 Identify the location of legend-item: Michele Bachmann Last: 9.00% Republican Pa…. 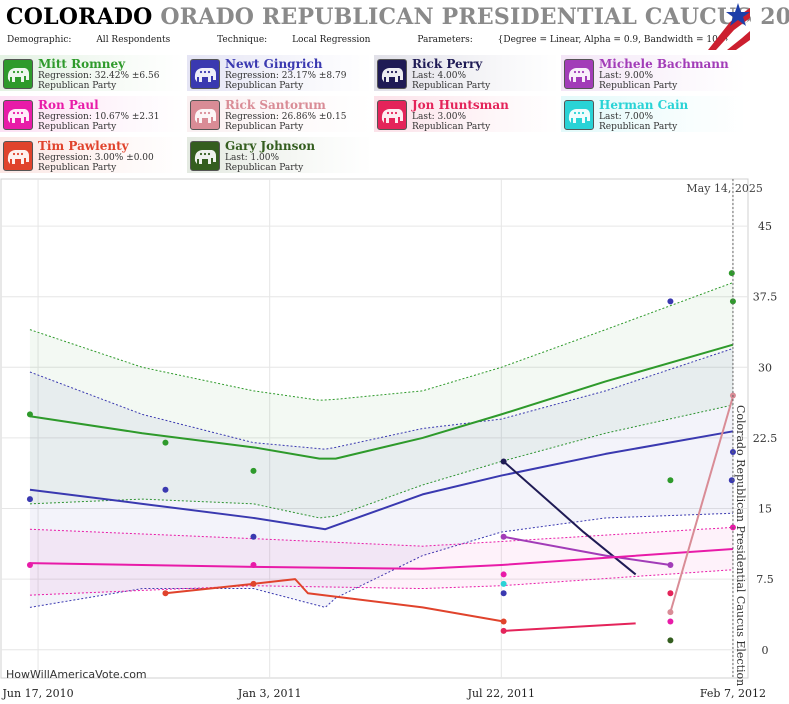
(654, 73).